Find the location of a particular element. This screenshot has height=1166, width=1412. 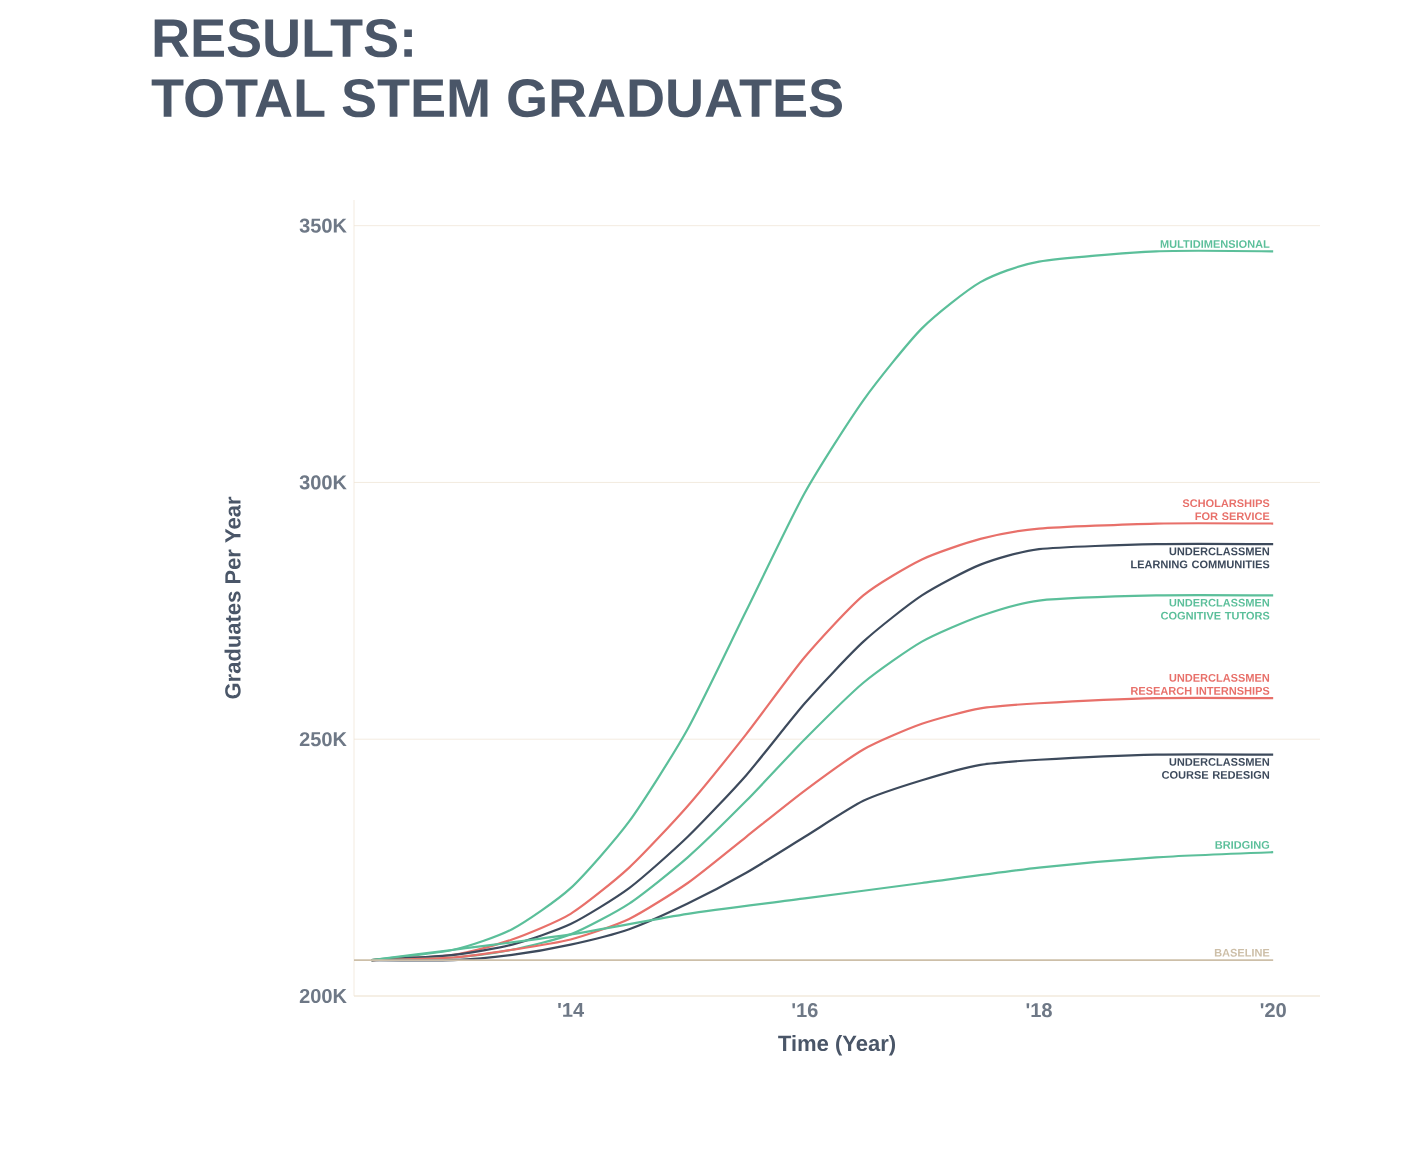

y-tick-label: 250K is located at coordinates (323, 739).